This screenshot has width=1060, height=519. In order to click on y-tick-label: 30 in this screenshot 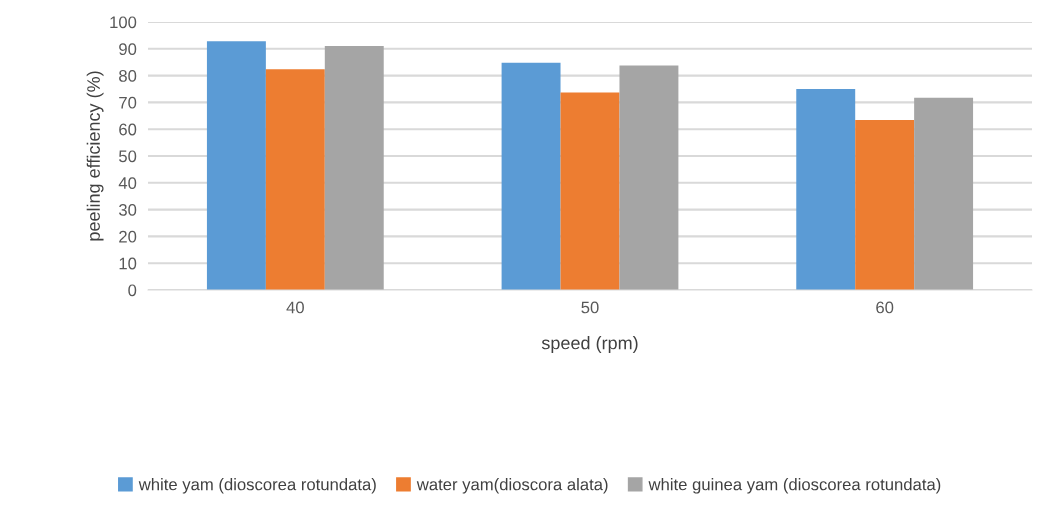, I will do `click(127, 210)`.